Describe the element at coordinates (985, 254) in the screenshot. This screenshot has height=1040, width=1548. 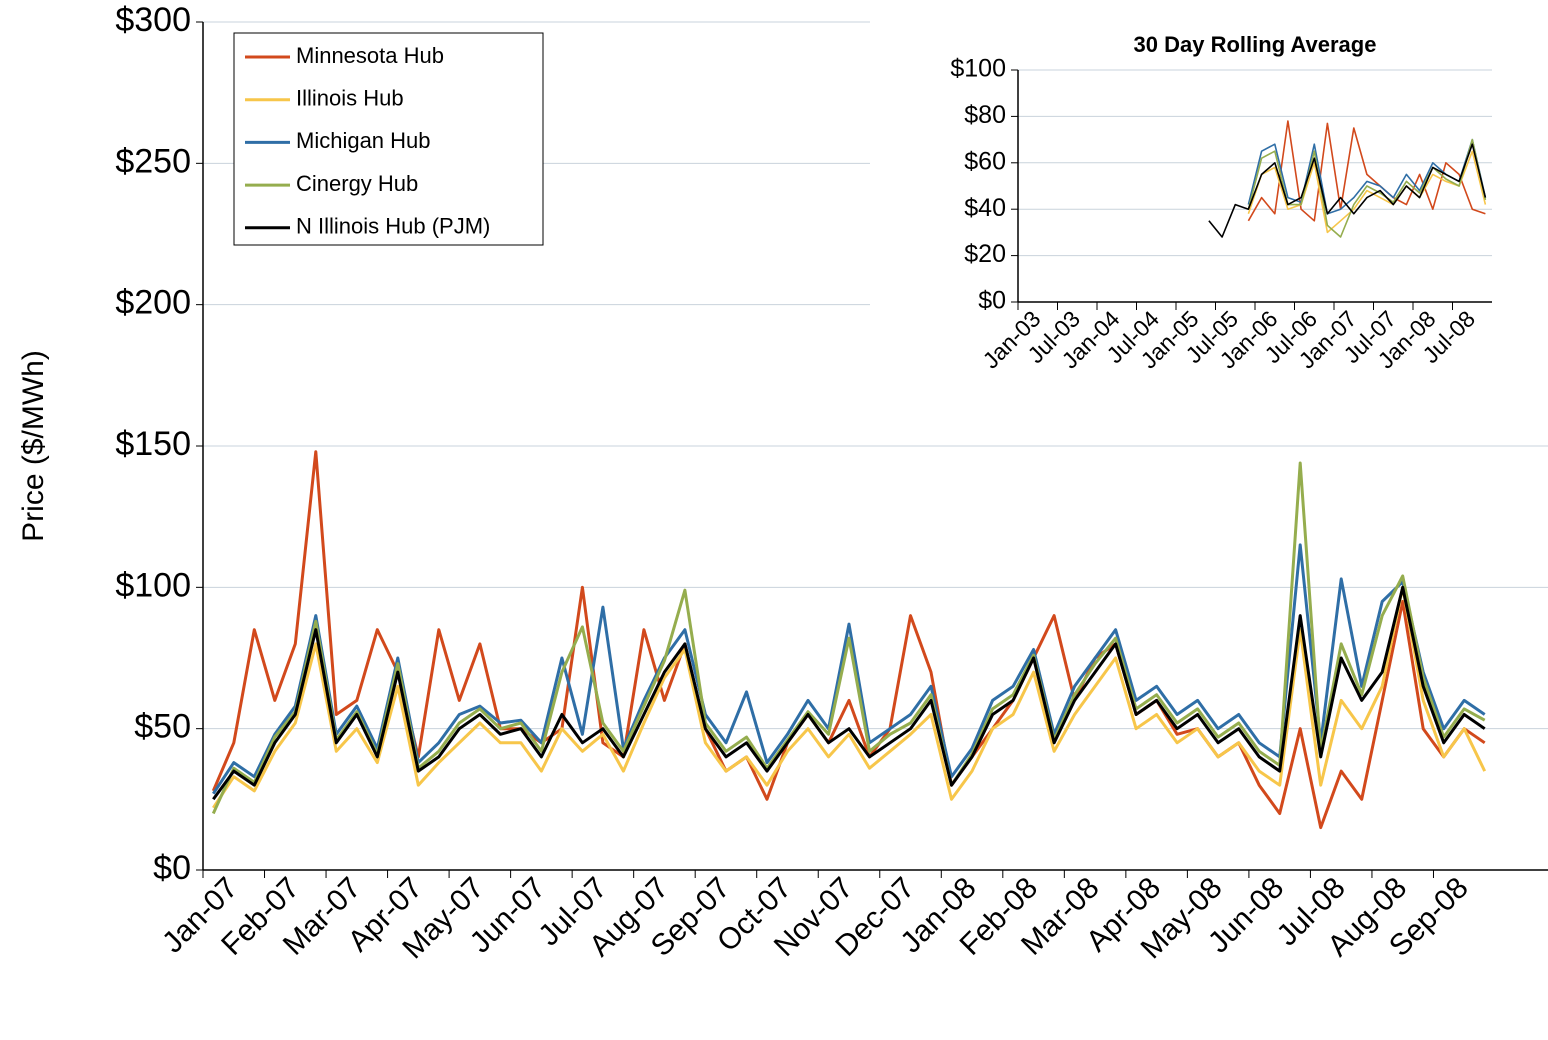
I see `y-tick-label: $20` at that location.